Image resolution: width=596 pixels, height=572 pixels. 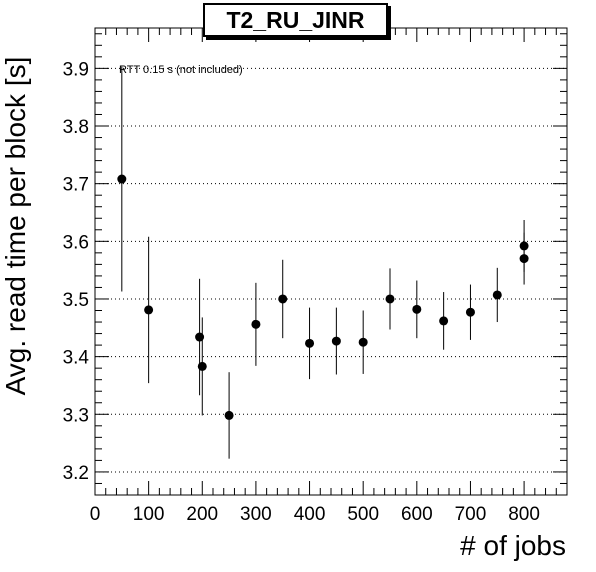 What do you see at coordinates (471, 514) in the screenshot?
I see `x-tick-label: 700` at bounding box center [471, 514].